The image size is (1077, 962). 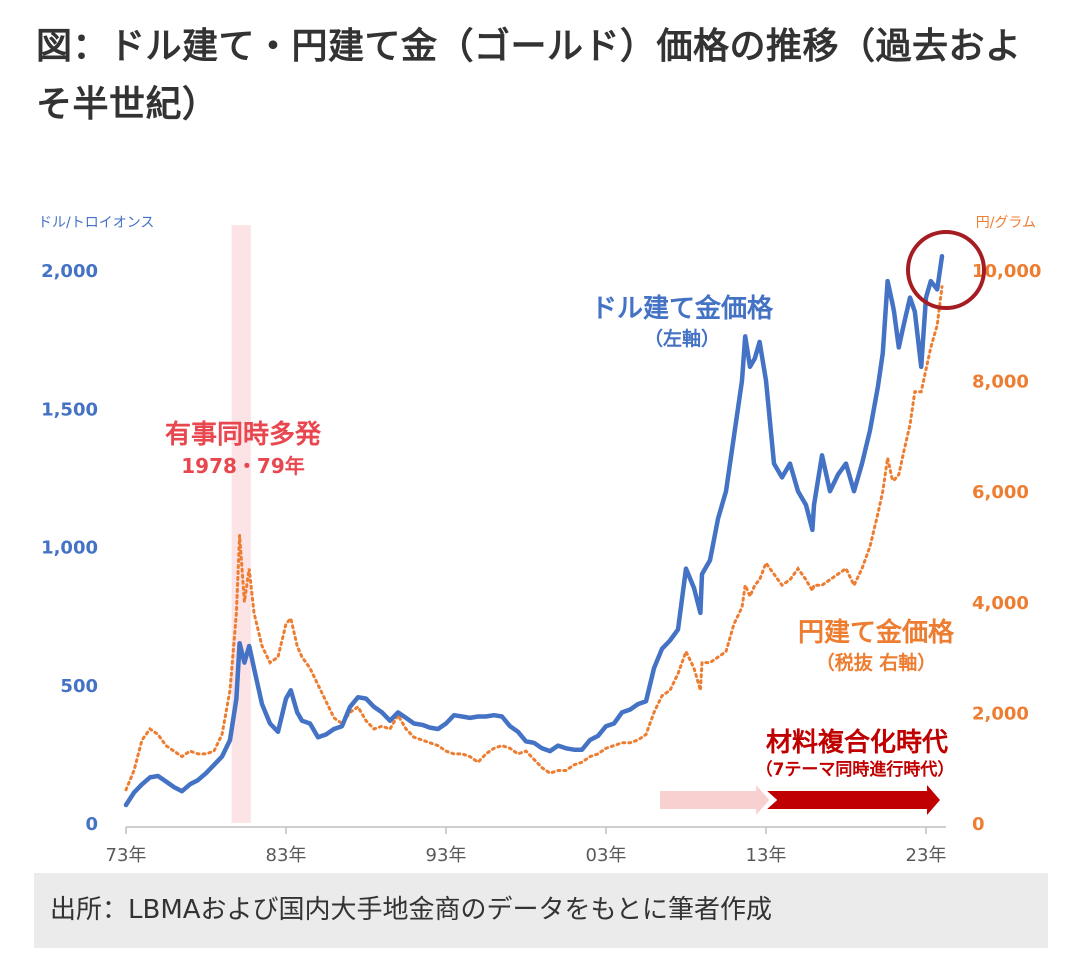 What do you see at coordinates (1006, 271) in the screenshot?
I see `right-tick-label: 10,000` at bounding box center [1006, 271].